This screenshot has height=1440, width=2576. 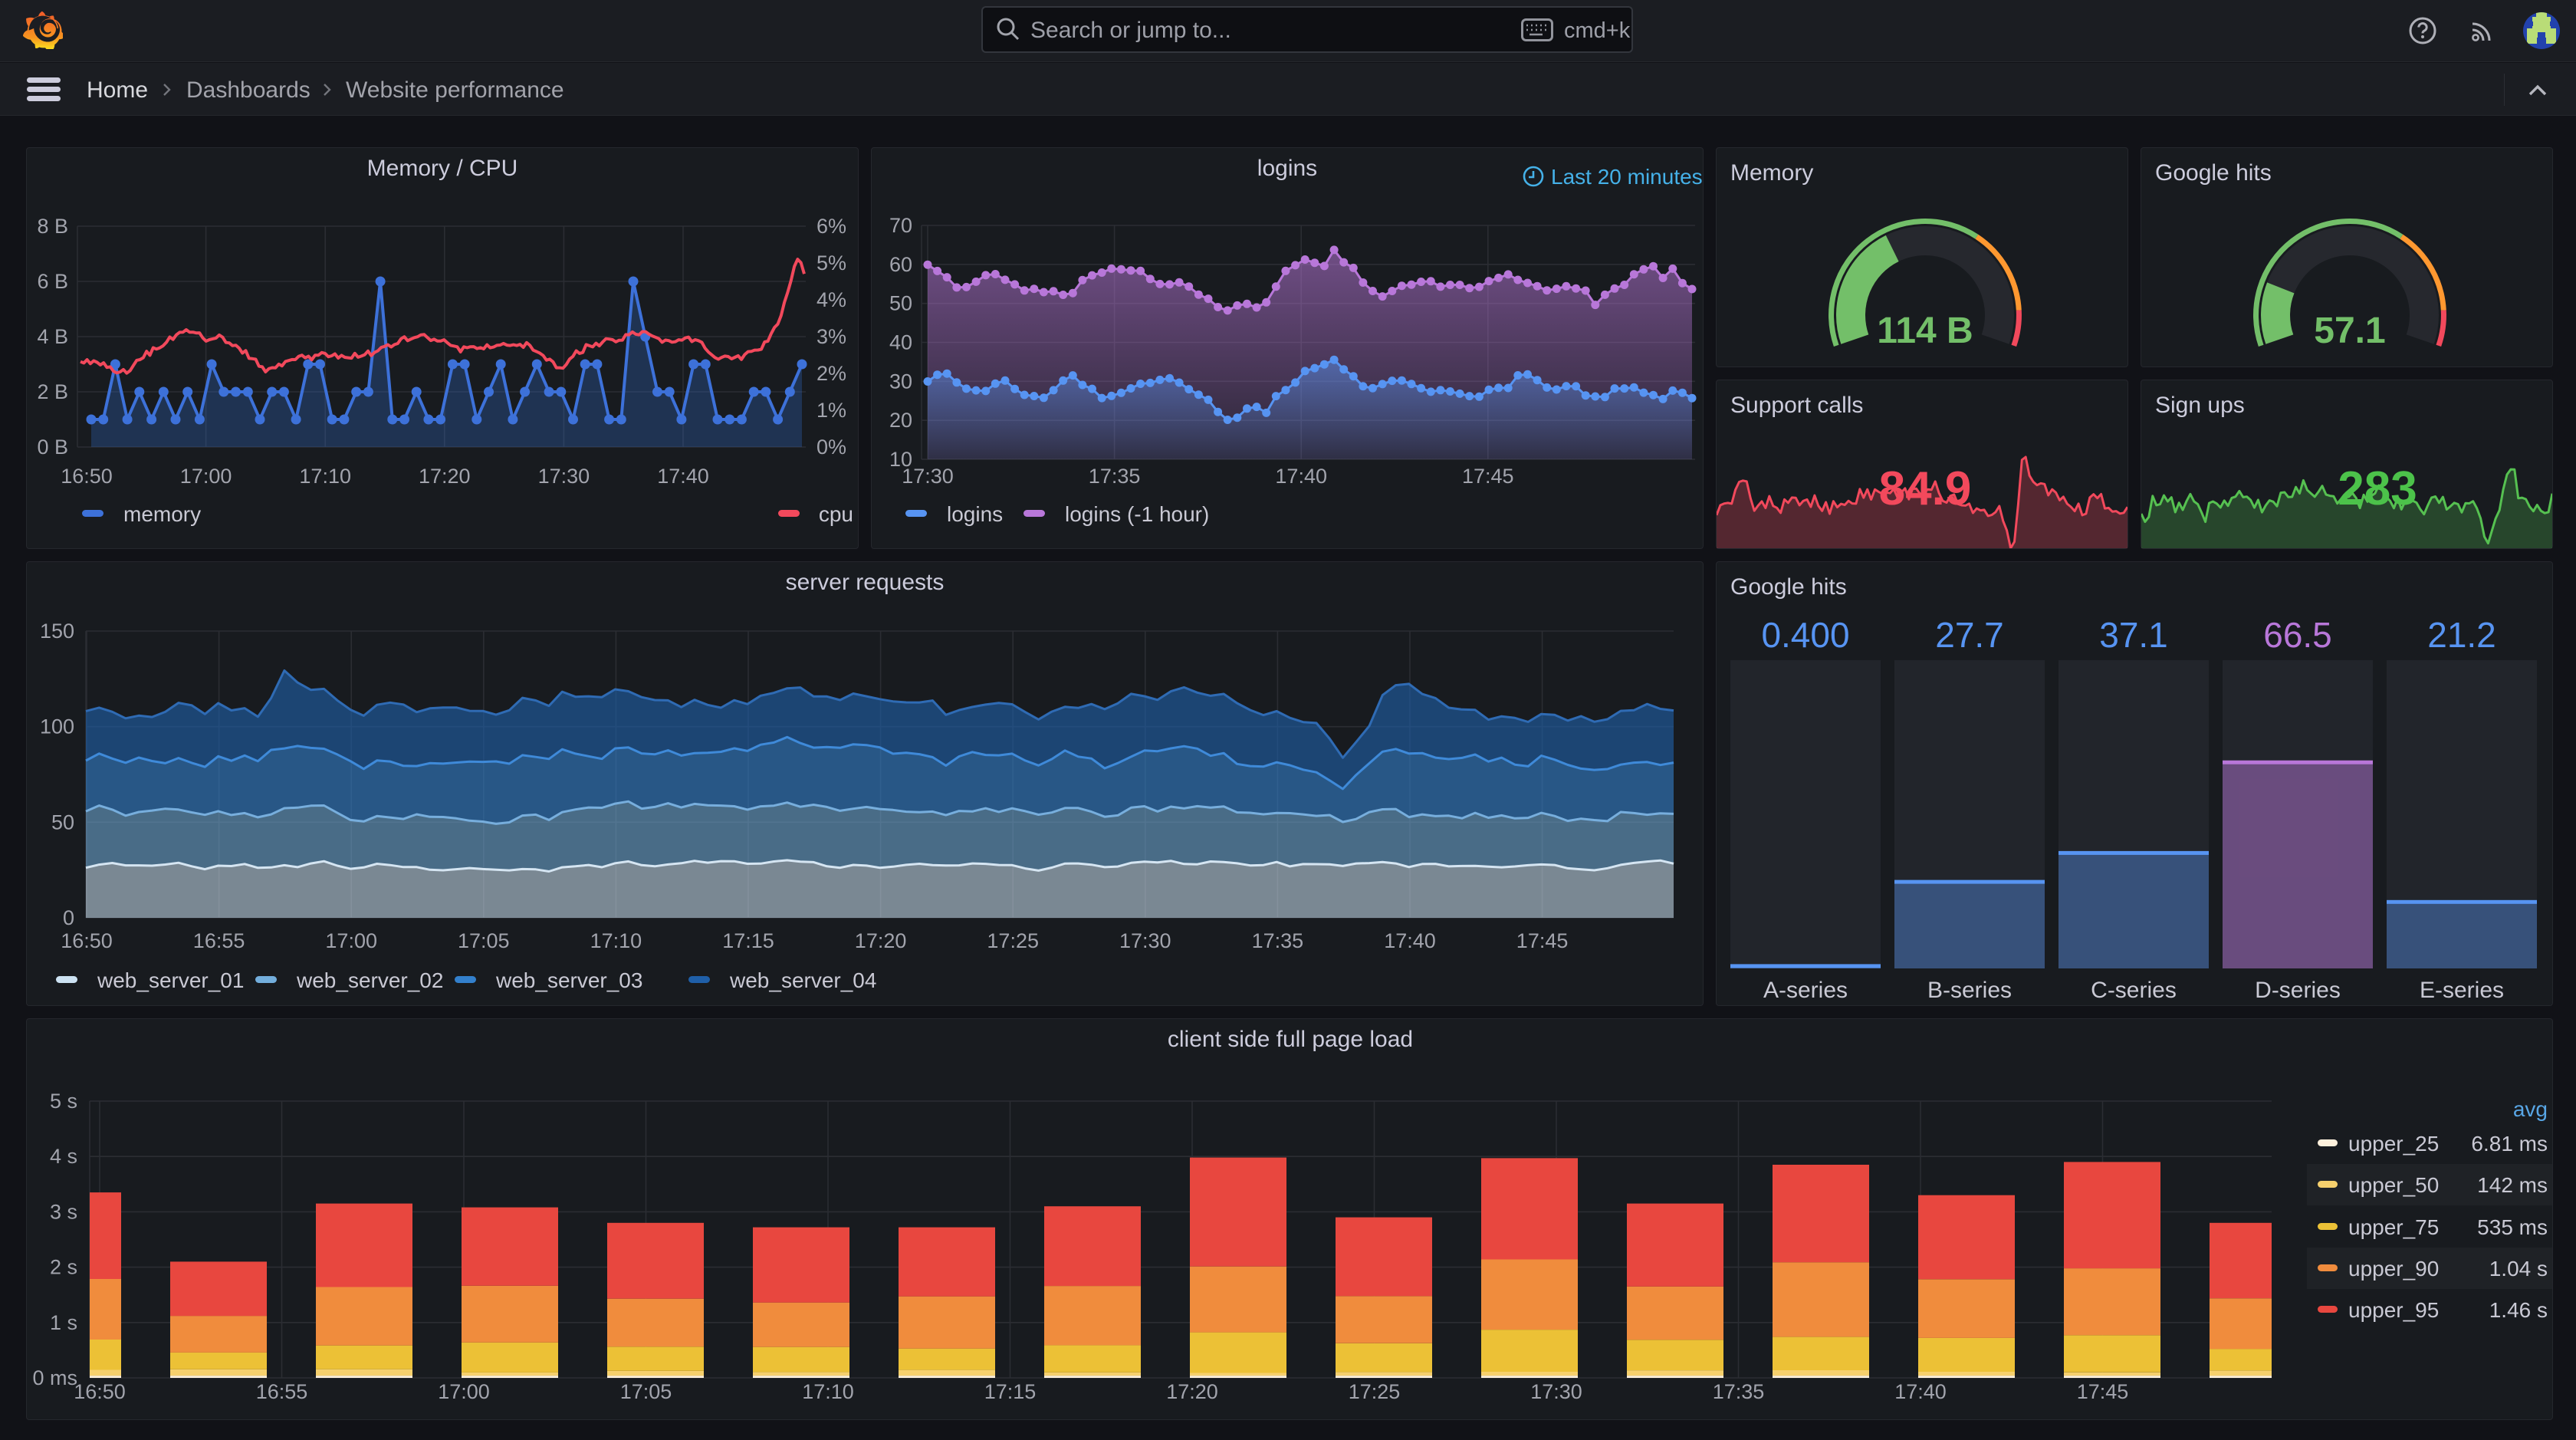 I want to click on svg-text: 21.2, so click(x=2461, y=635).